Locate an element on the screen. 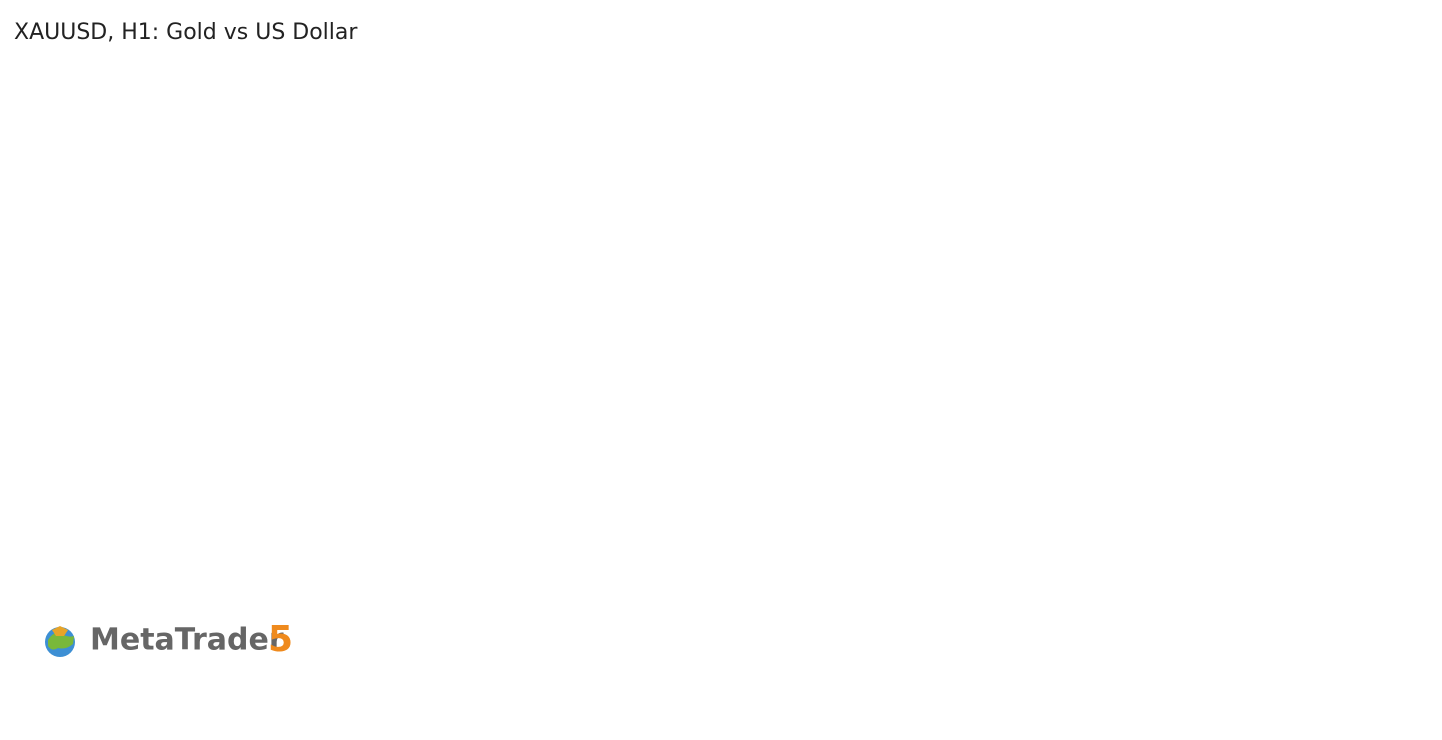 This screenshot has width=1442, height=740. watermark-name: MetaTrader is located at coordinates (187, 640).